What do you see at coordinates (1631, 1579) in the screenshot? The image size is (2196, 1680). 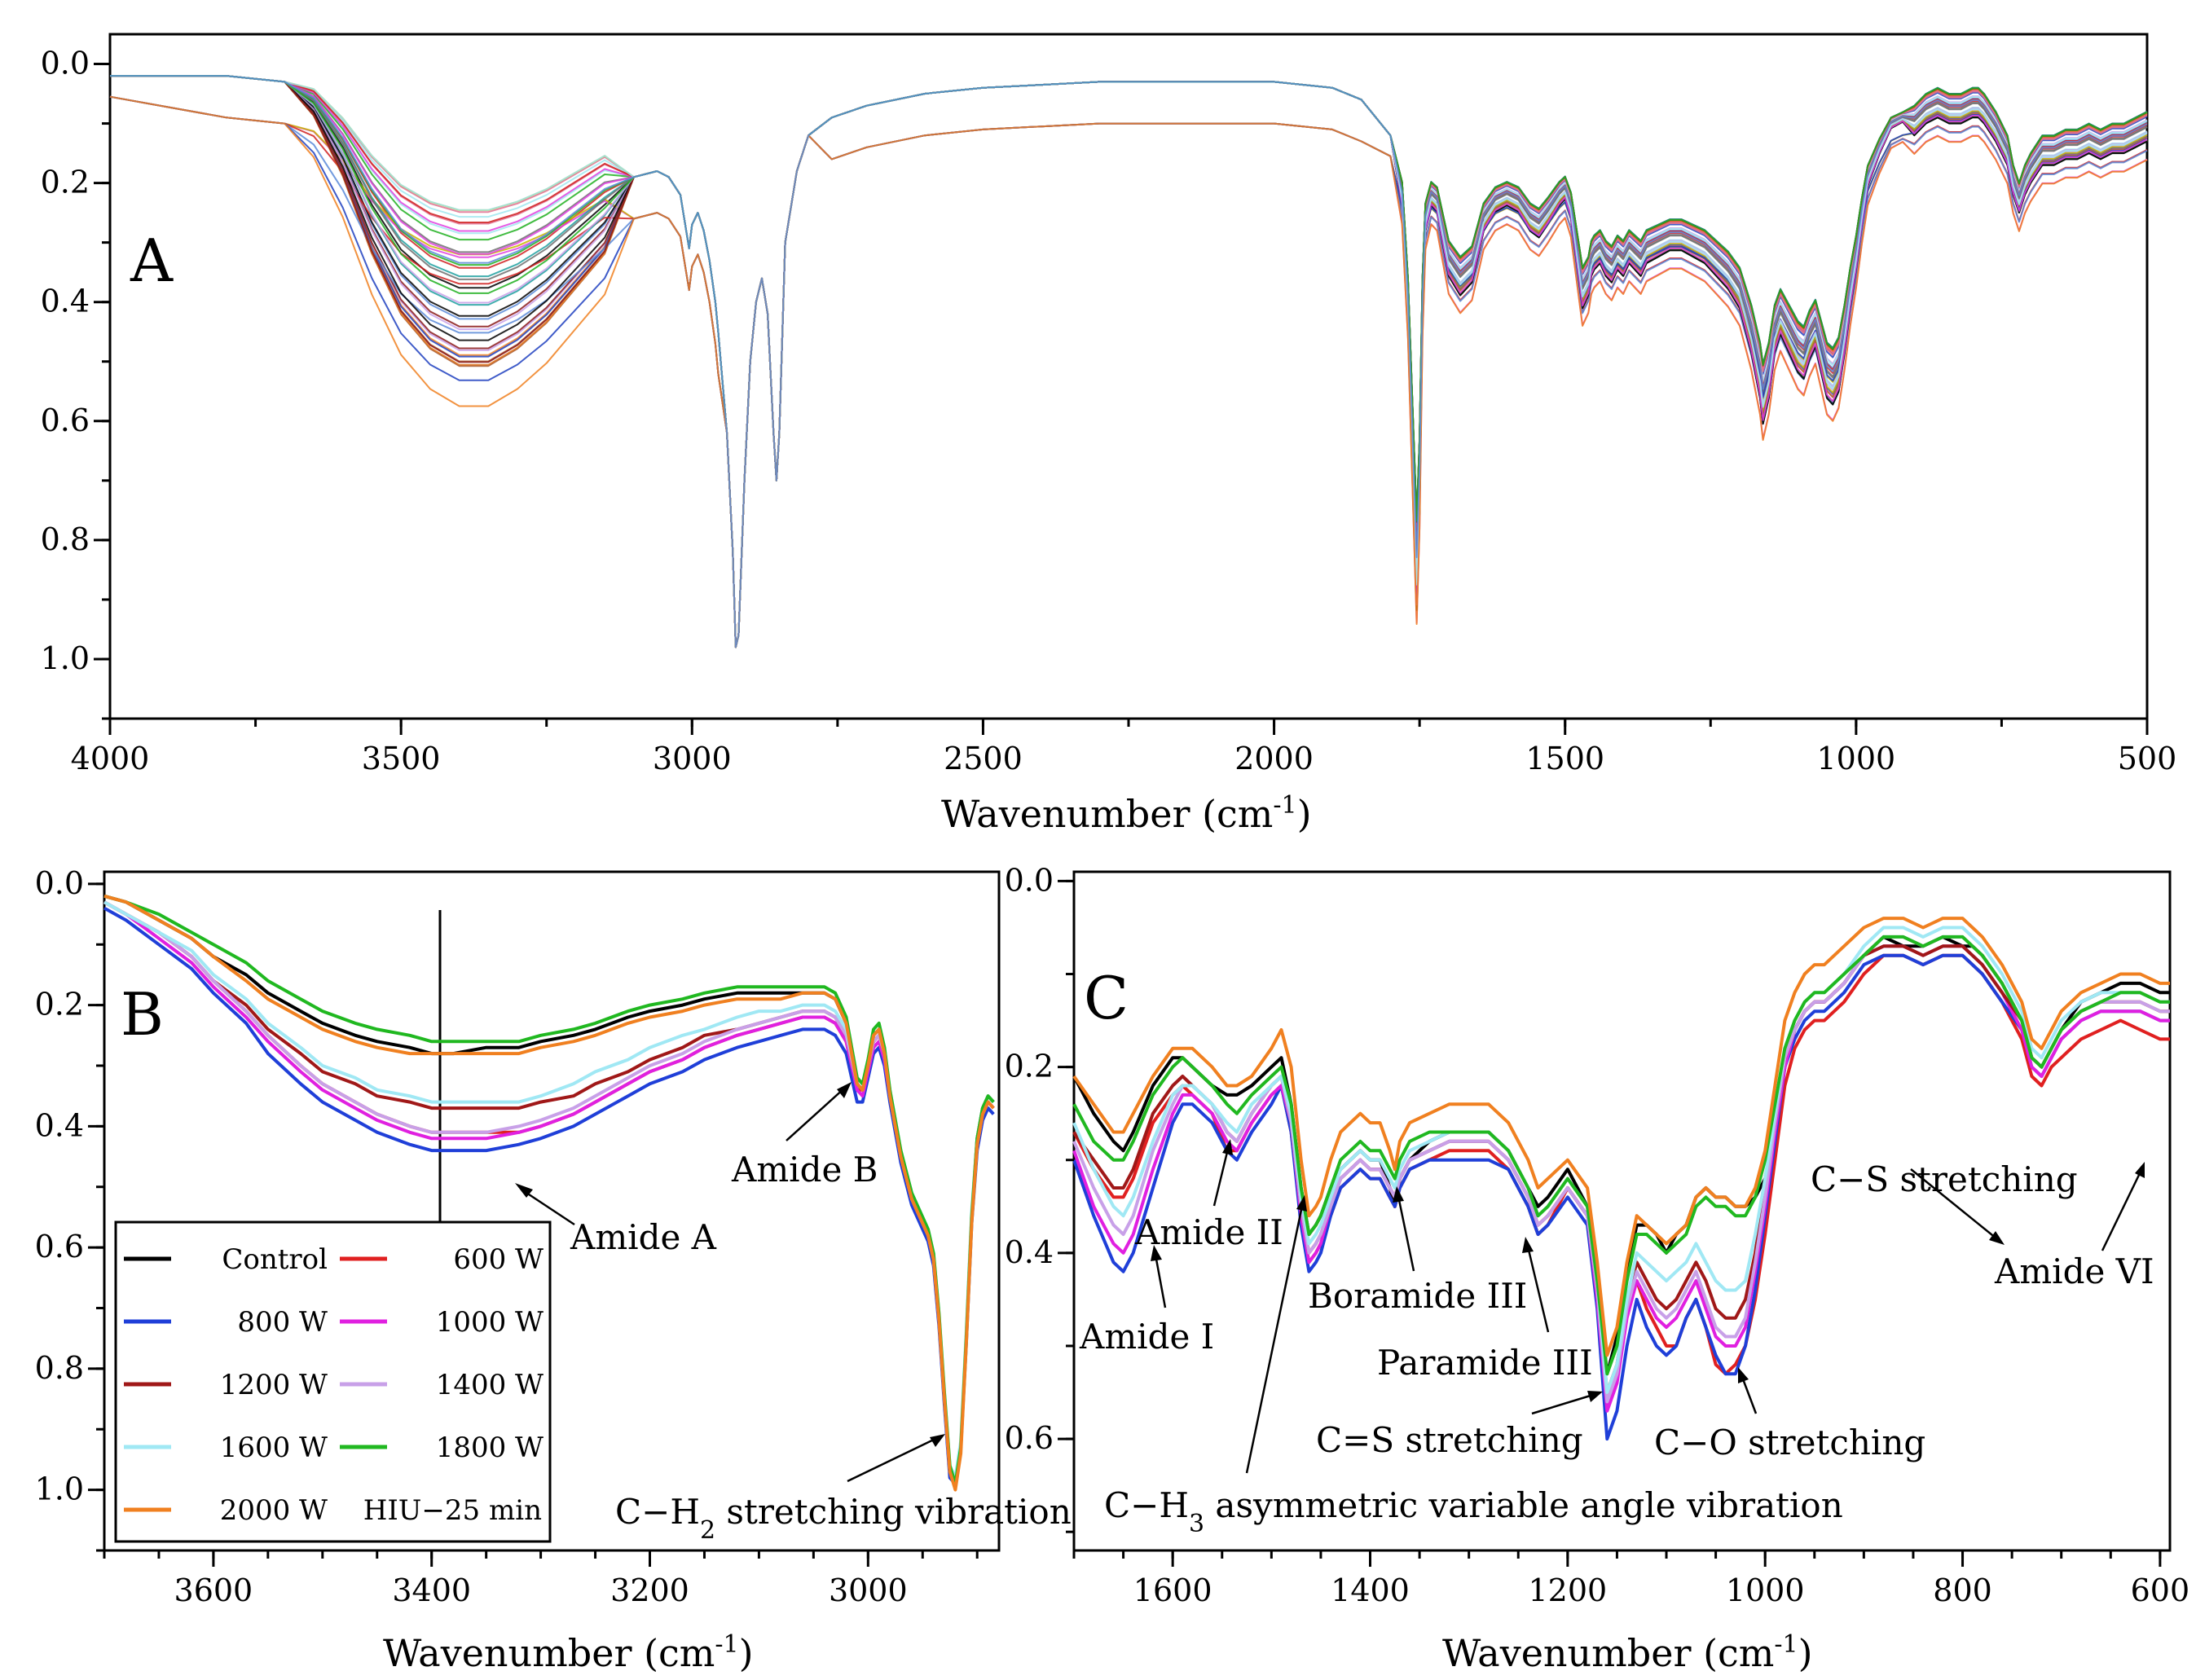 I see `panel-c-x-ticks: 1600 1400 1200 1000 800 600` at bounding box center [1631, 1579].